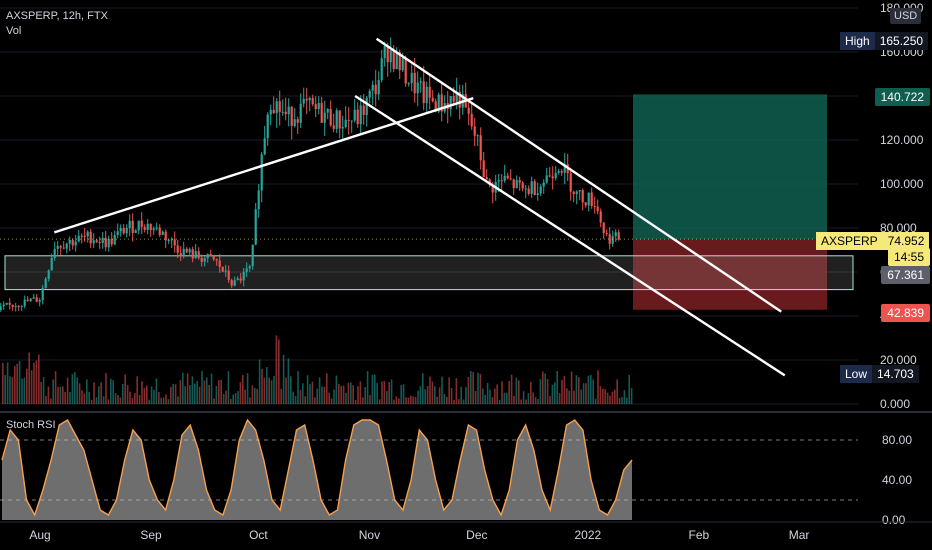  I want to click on time-tick-label: Feb, so click(698, 535).